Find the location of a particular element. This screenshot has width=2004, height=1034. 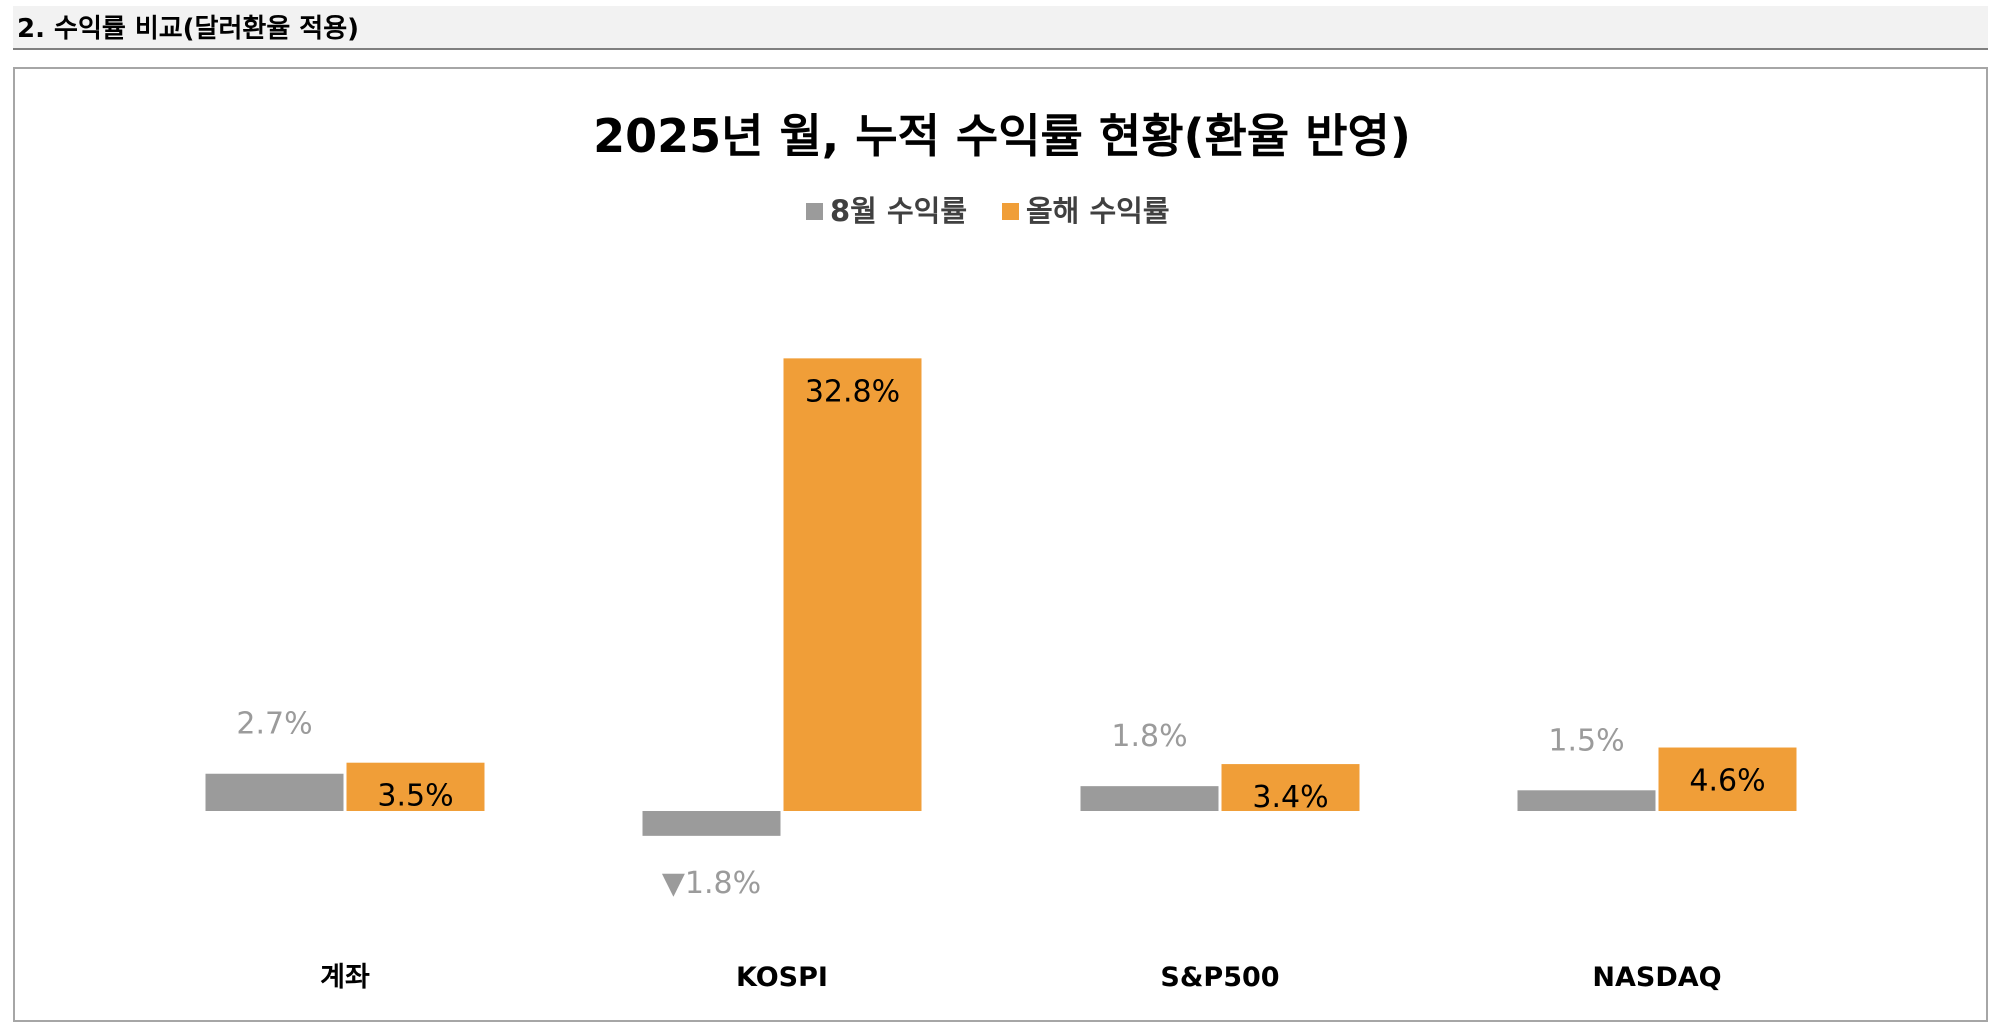

value-label-ytd-1: 32.8% is located at coordinates (852, 391).